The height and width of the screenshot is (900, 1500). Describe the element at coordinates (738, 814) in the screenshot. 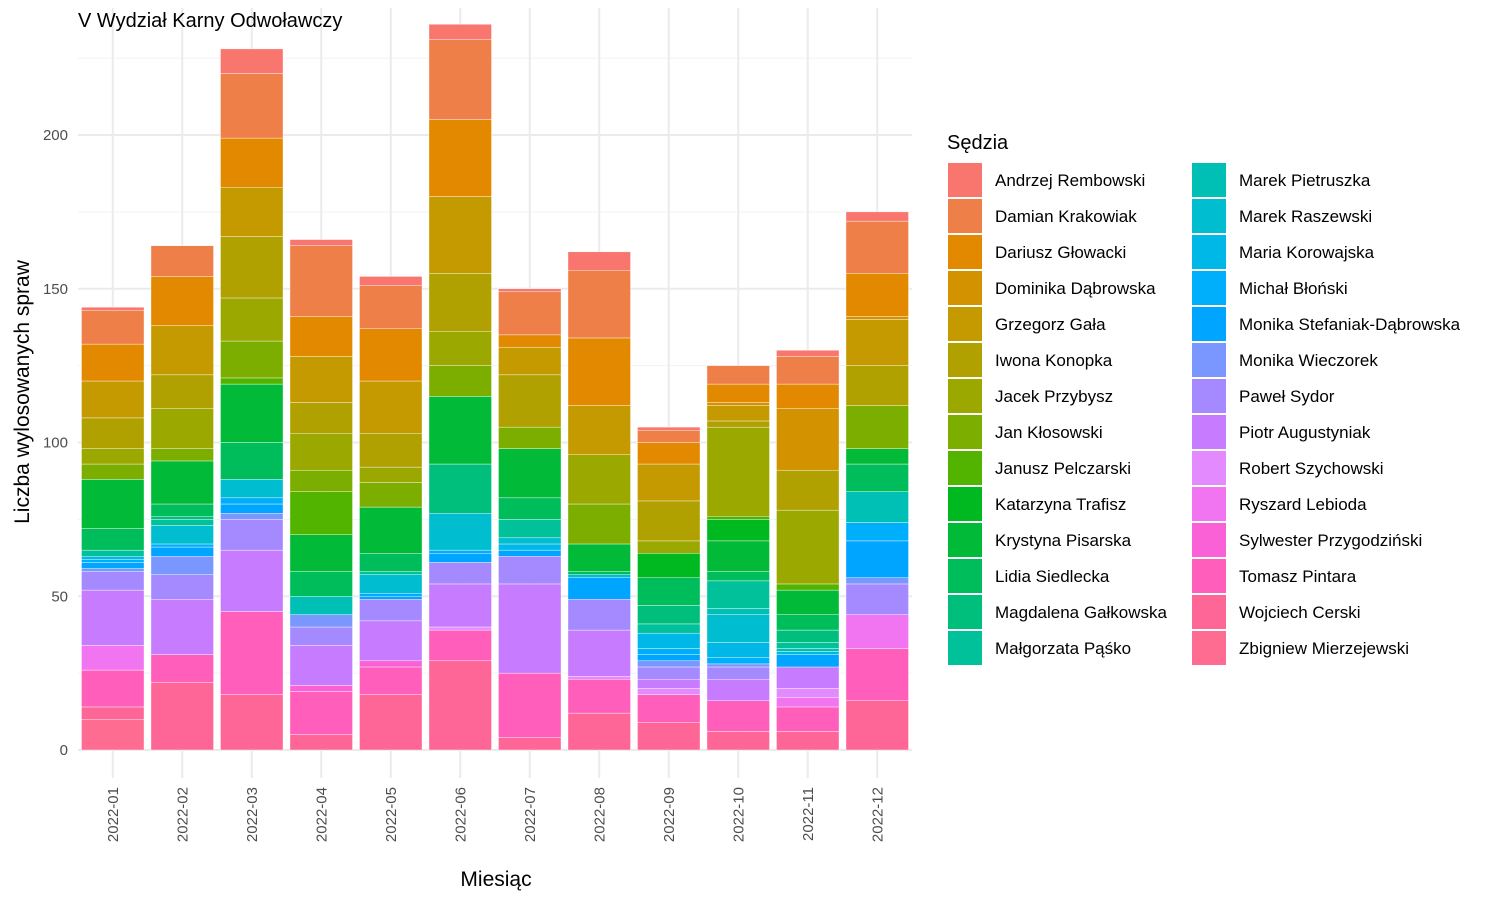

I see `x-tick-label: 2022-10` at that location.